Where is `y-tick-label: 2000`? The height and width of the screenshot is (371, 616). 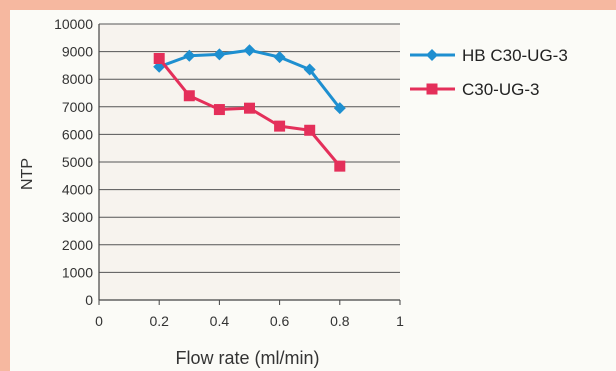
y-tick-label: 2000 is located at coordinates (77, 245).